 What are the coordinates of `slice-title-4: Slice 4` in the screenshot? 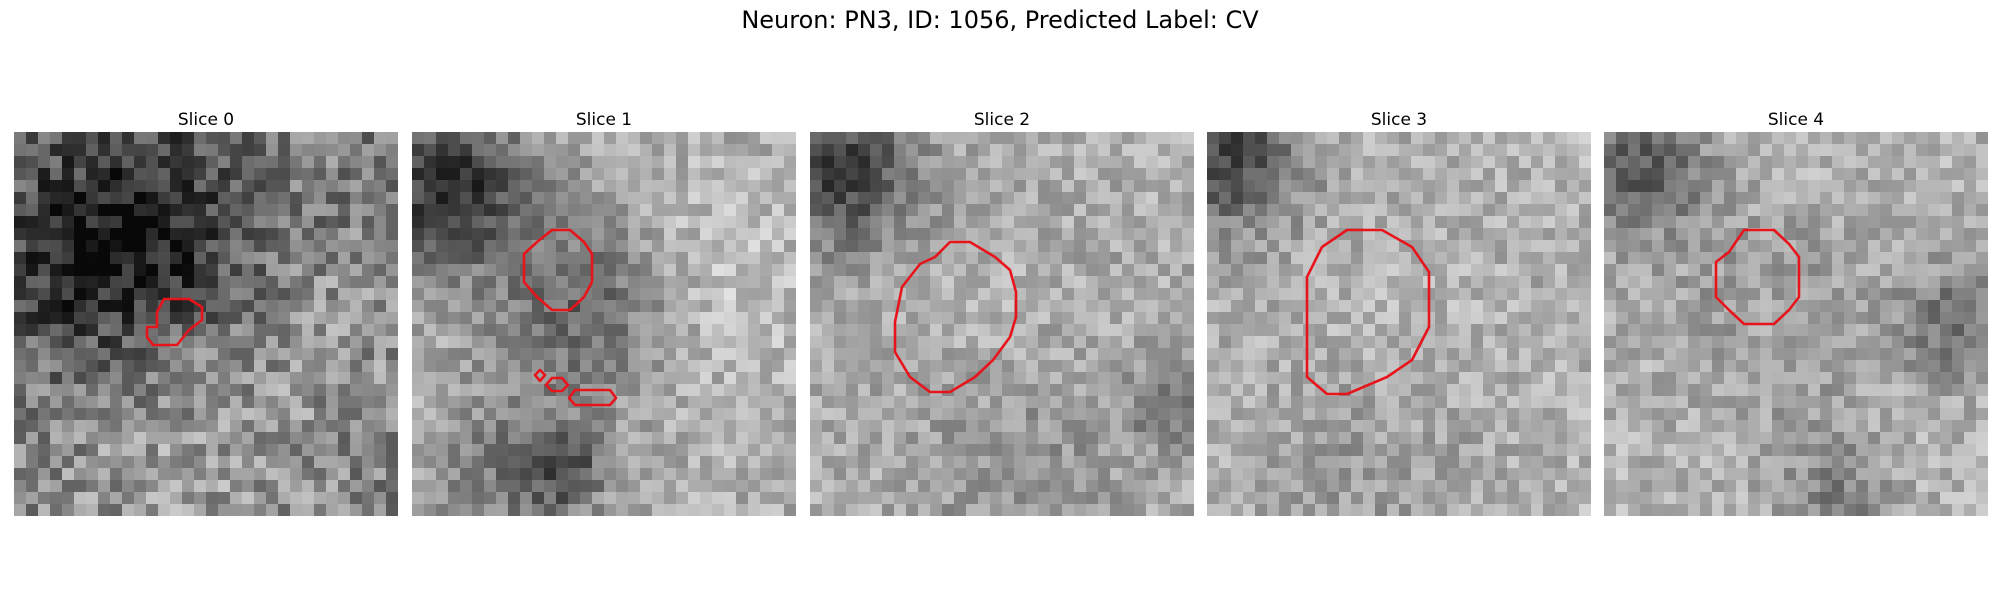 It's located at (1796, 120).